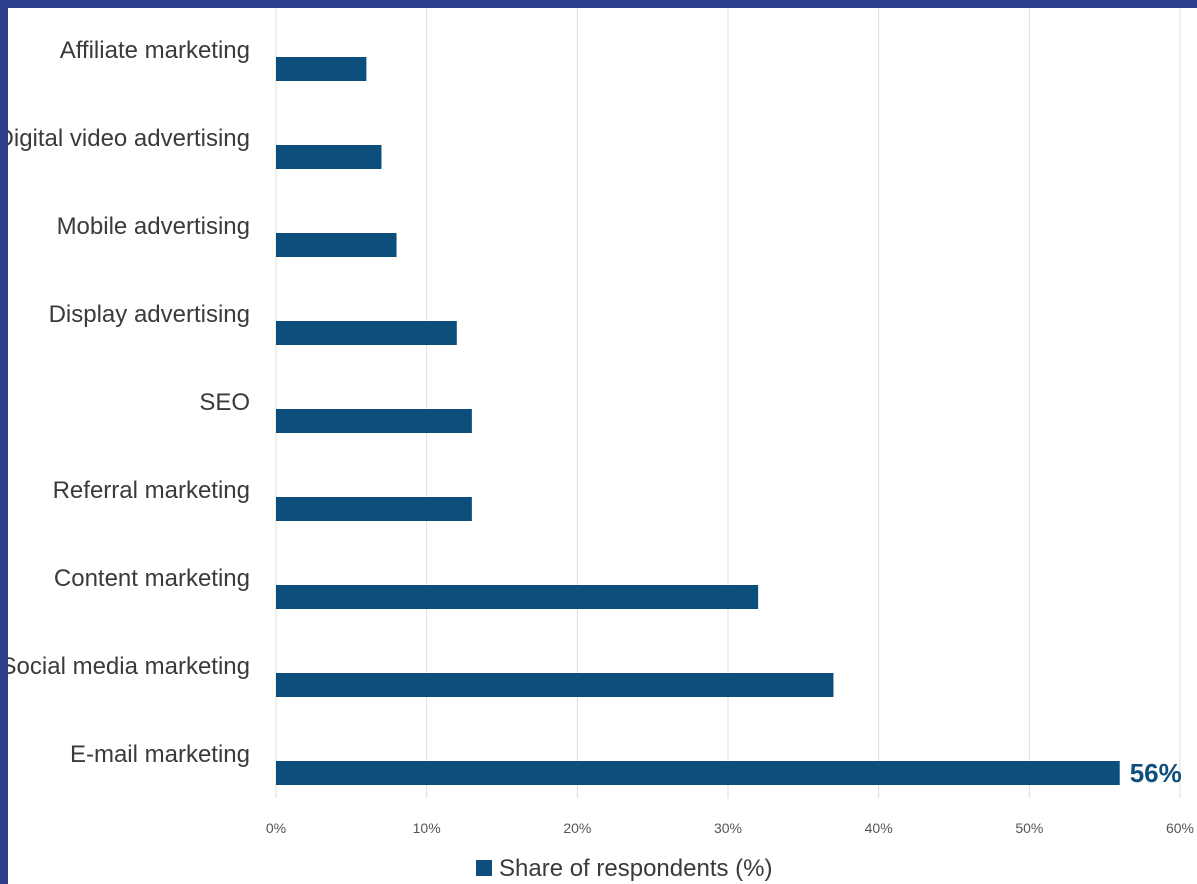 The image size is (1197, 884). What do you see at coordinates (329, 157) in the screenshot?
I see `bar-digital-video-advertising` at bounding box center [329, 157].